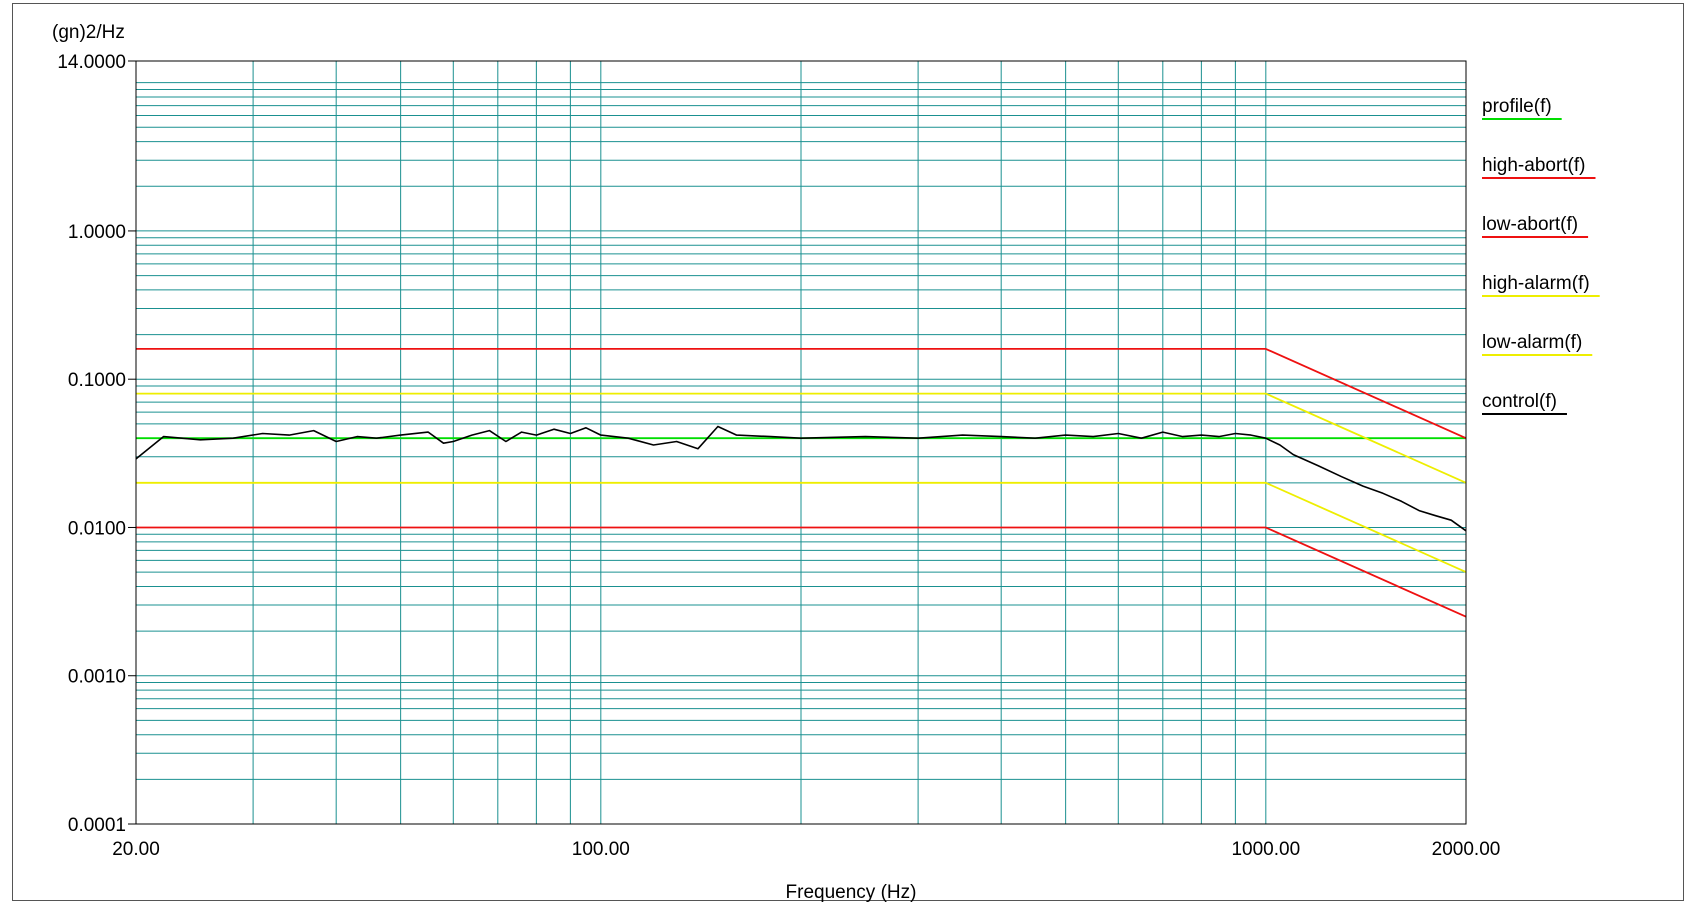  I want to click on series-line-low-alarm-f, so click(801, 527).